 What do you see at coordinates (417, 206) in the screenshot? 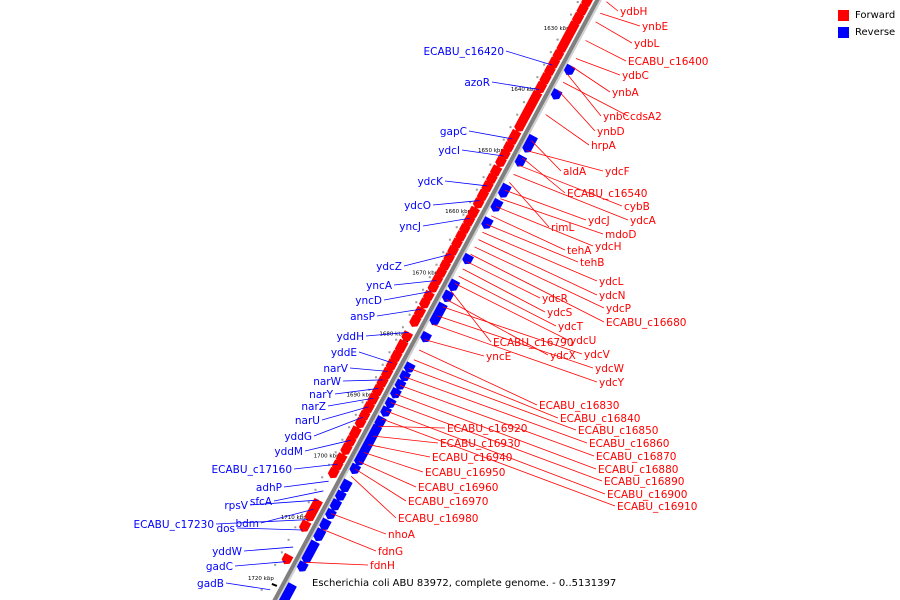
I see `gene-label-ydcO: ydcO` at bounding box center [417, 206].